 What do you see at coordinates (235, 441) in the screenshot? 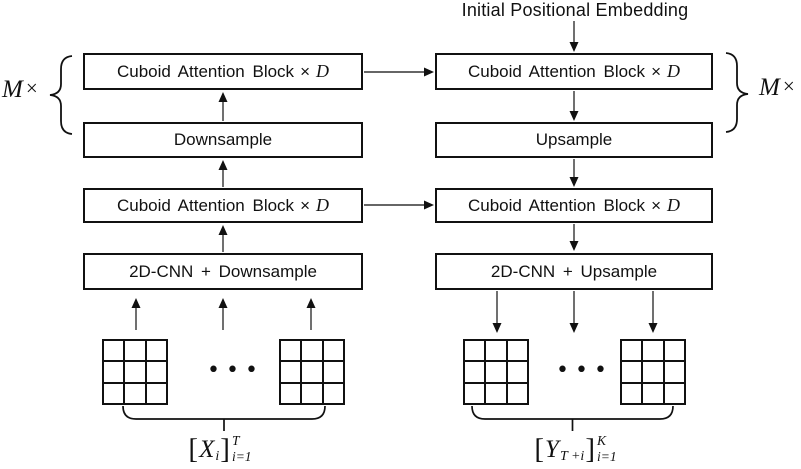
I see `upper-bound: T` at bounding box center [235, 441].